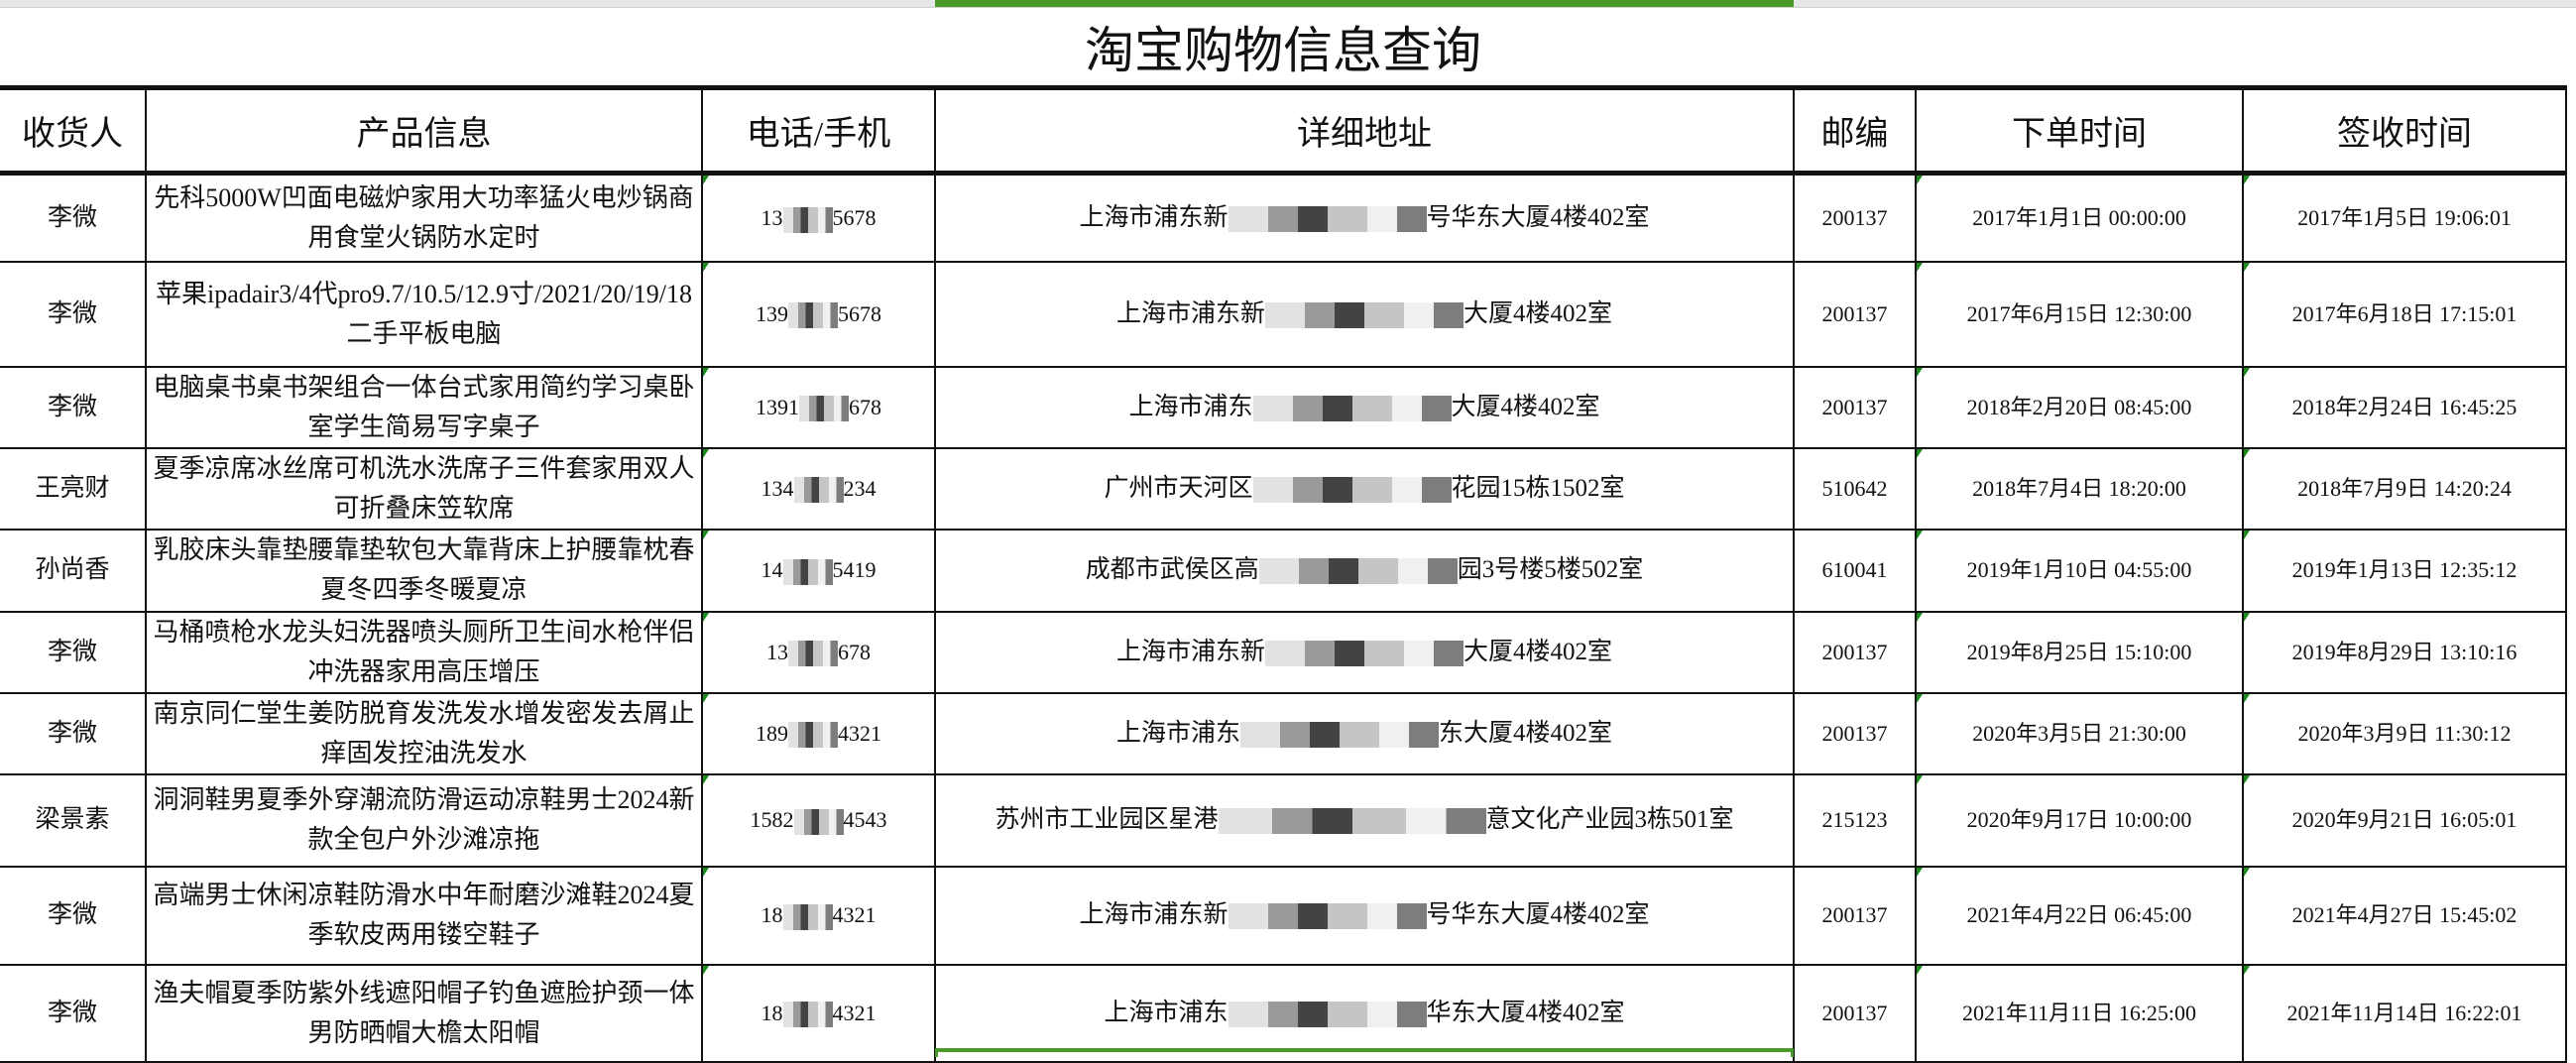  What do you see at coordinates (2404, 570) in the screenshot?
I see `sign-time-cell: 2019年1月13日 12:35:12` at bounding box center [2404, 570].